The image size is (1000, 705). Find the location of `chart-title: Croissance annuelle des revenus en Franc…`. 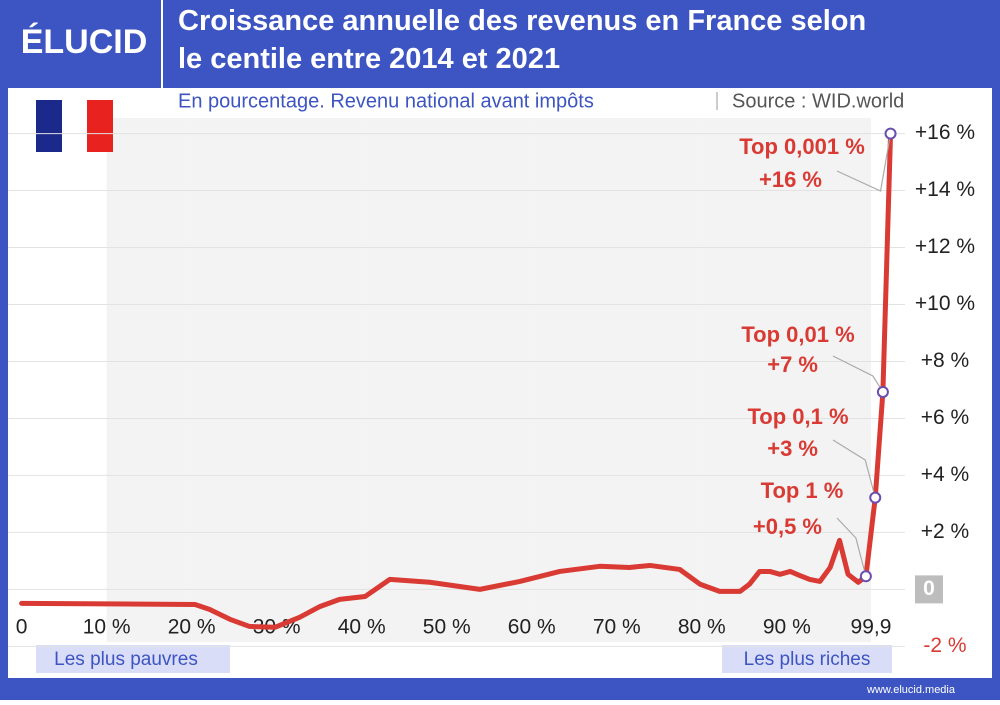

chart-title: Croissance annuelle des revenus en Franc… is located at coordinates (522, 40).